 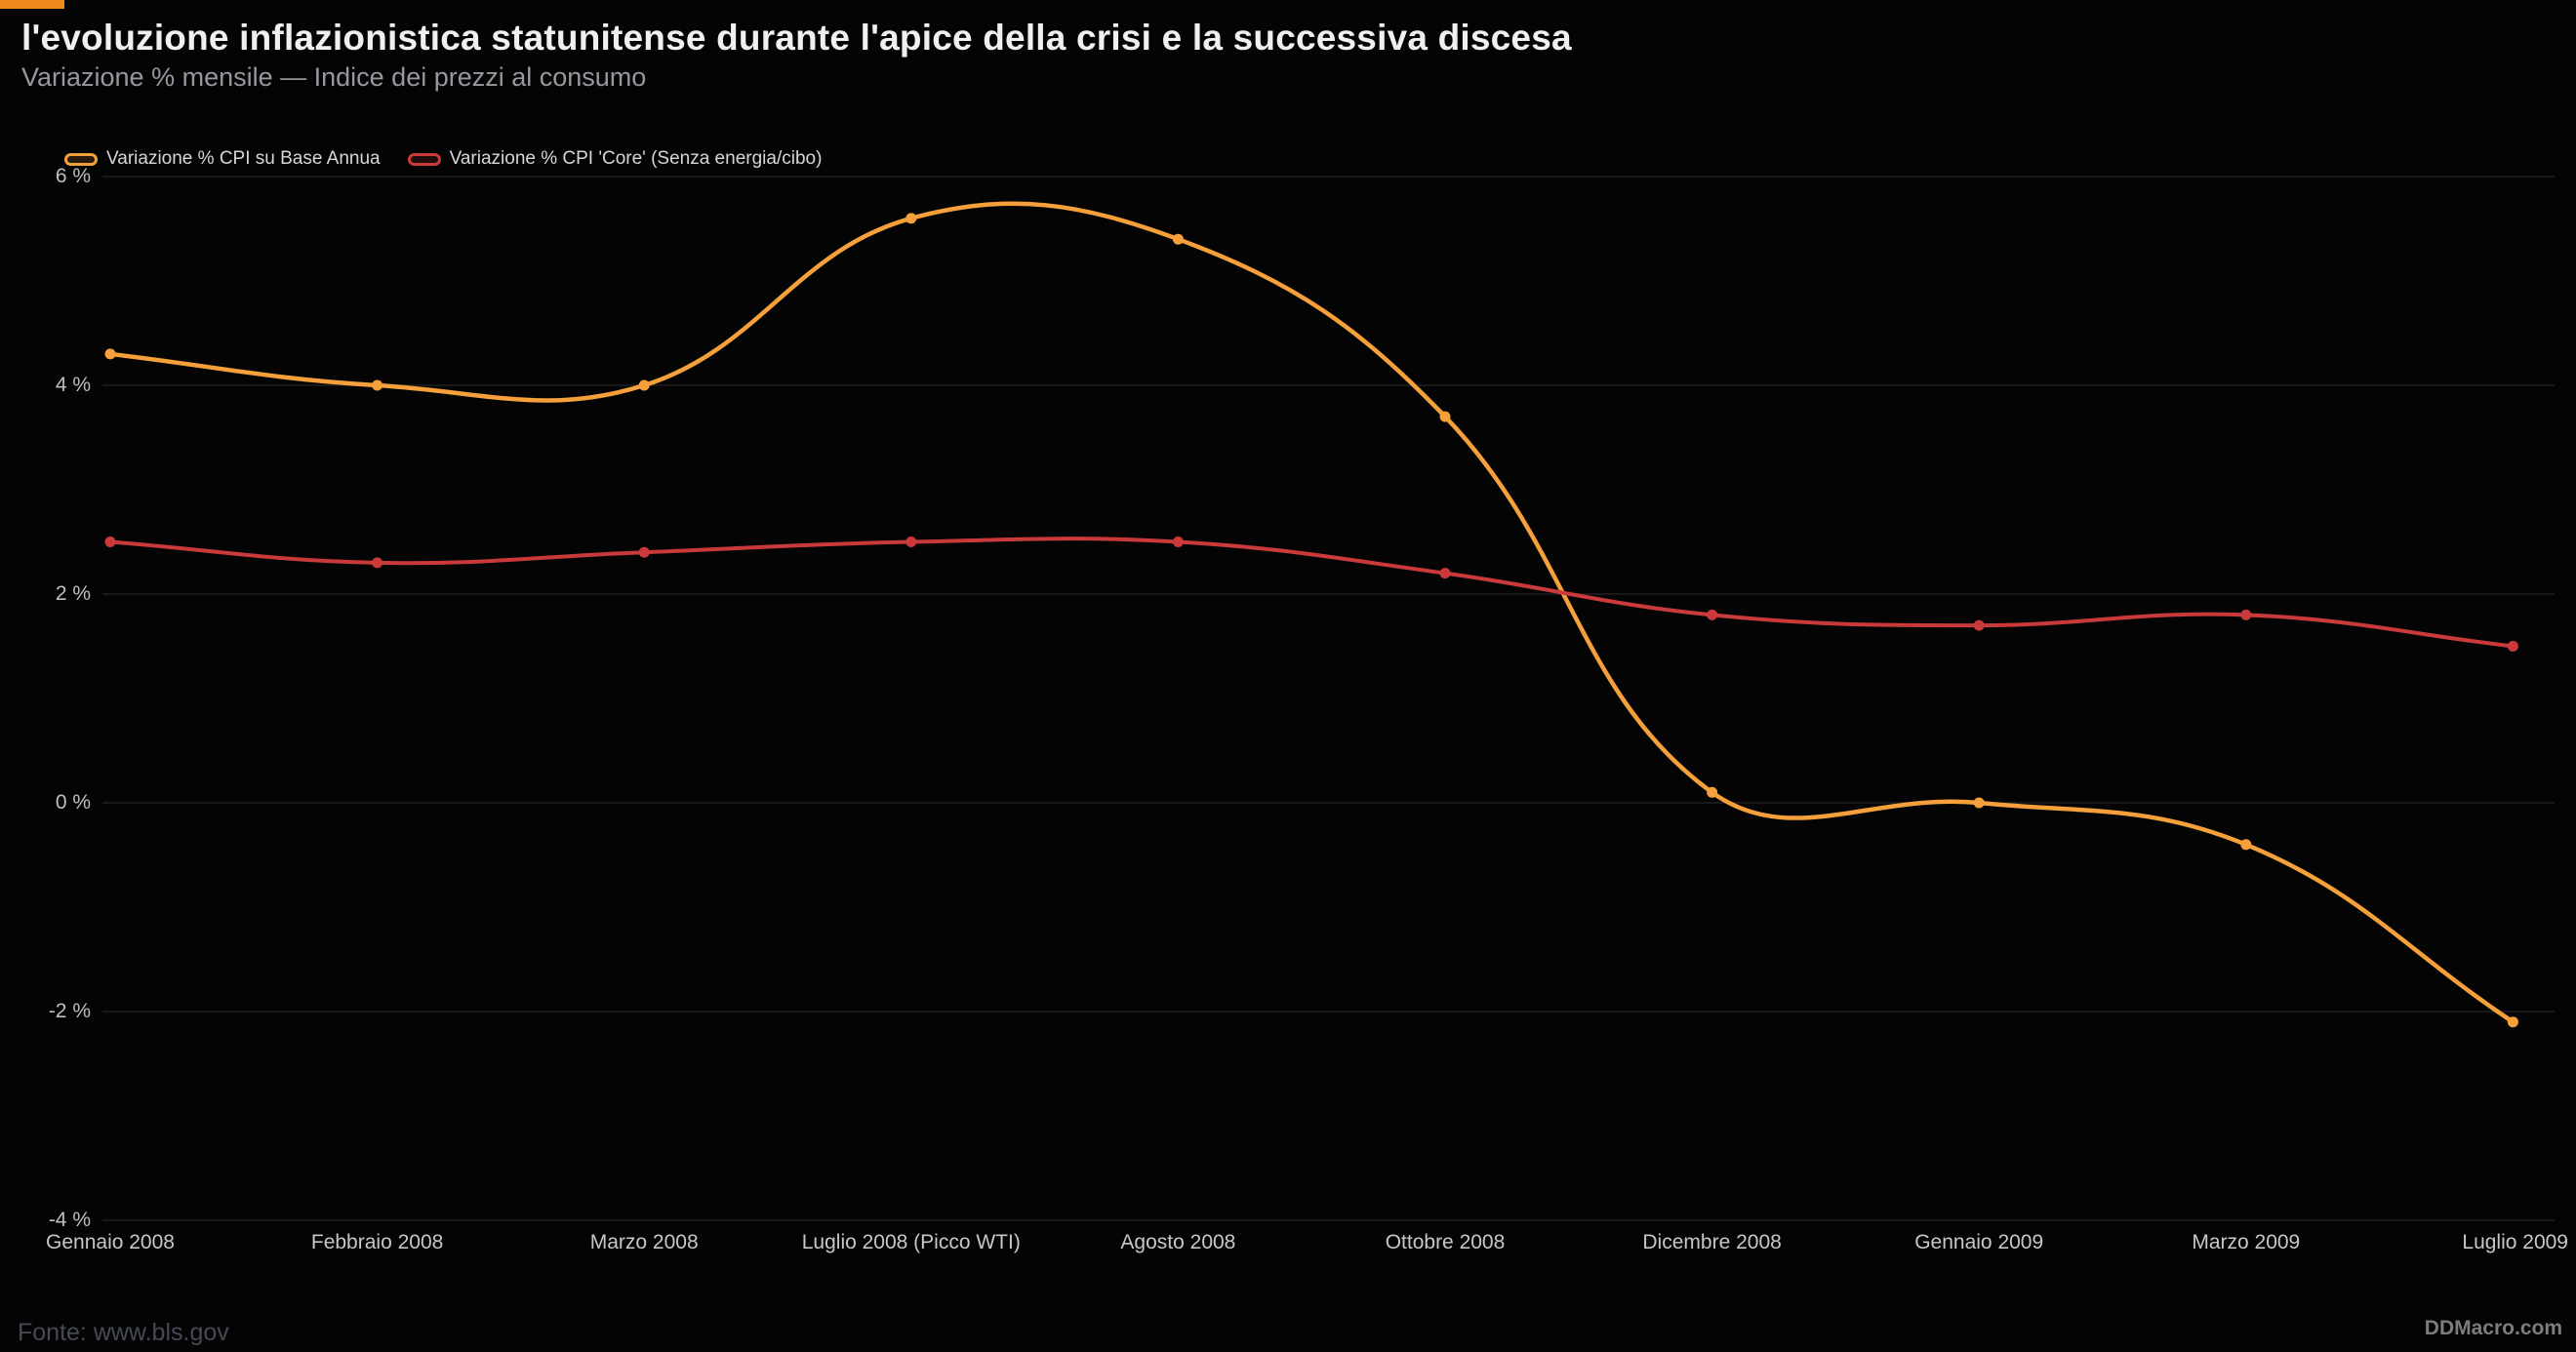 What do you see at coordinates (243, 158) in the screenshot?
I see `legend-label: Variazione % CPI su Base Annua` at bounding box center [243, 158].